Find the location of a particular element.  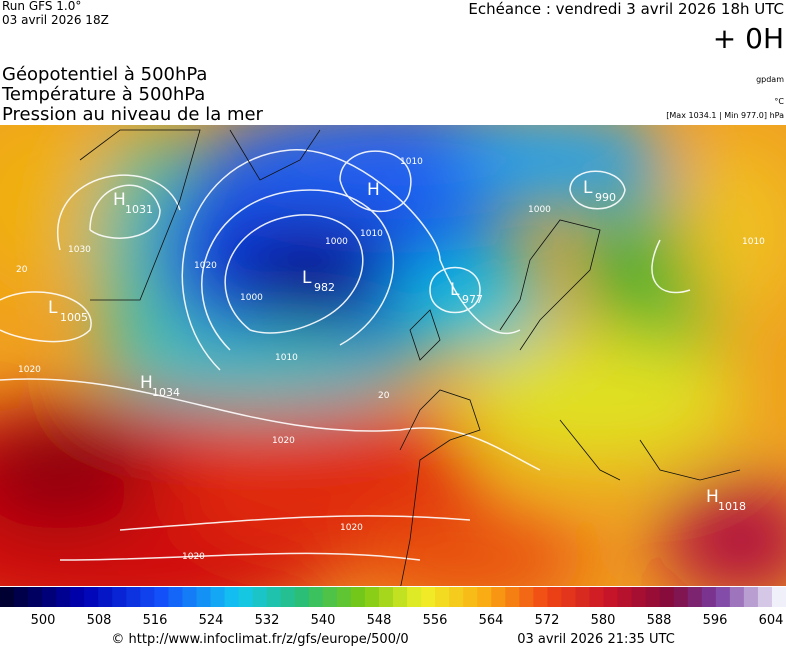

colorbar-tick-label: 604 is located at coordinates (771, 620).